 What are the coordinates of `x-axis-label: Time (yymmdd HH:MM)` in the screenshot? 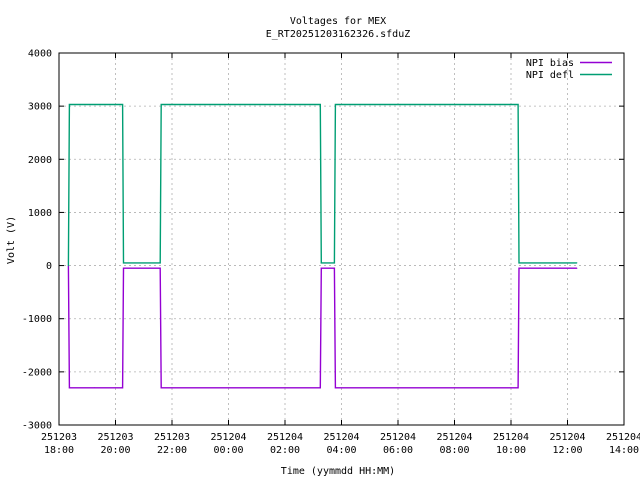 It's located at (338, 471).